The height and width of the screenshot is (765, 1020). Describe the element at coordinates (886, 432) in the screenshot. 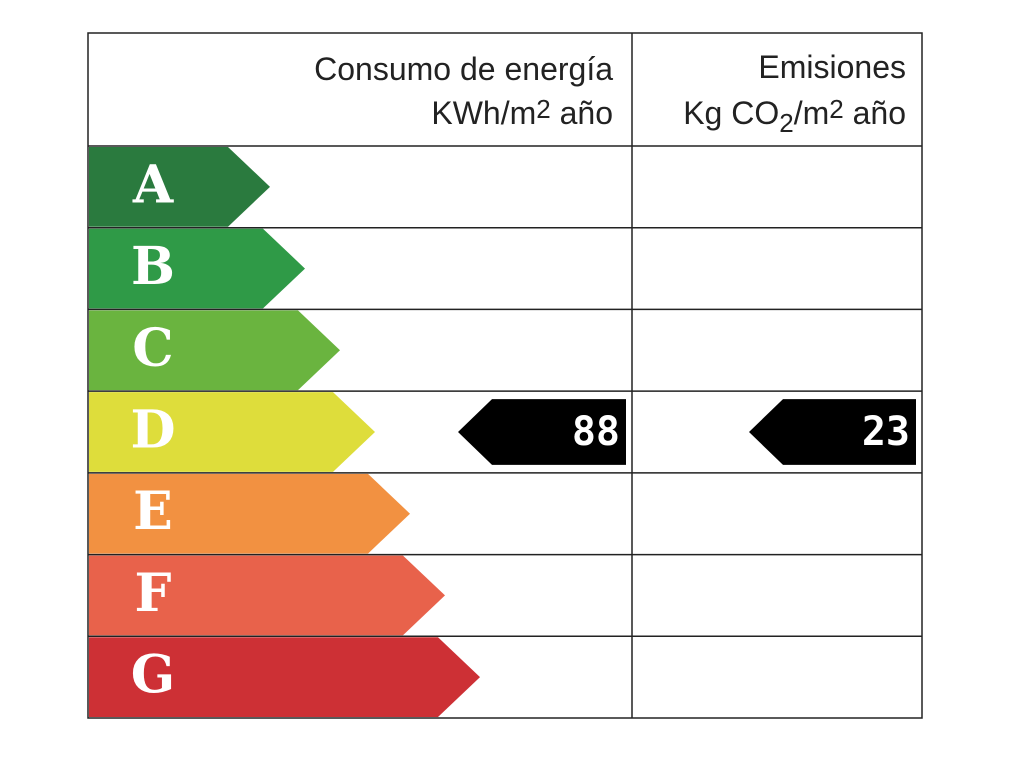

I see `indicator-value: 23` at that location.